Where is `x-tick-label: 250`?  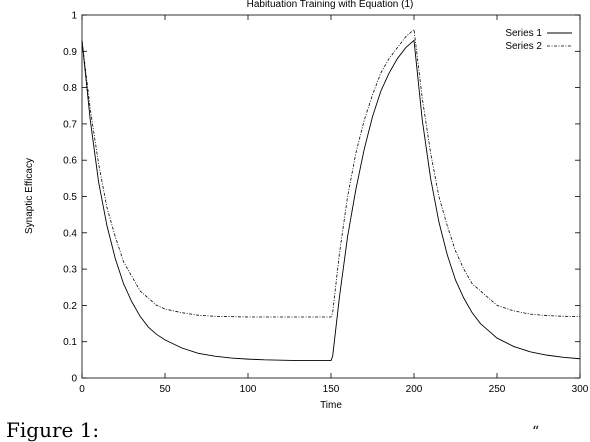
x-tick-label: 250 is located at coordinates (497, 389).